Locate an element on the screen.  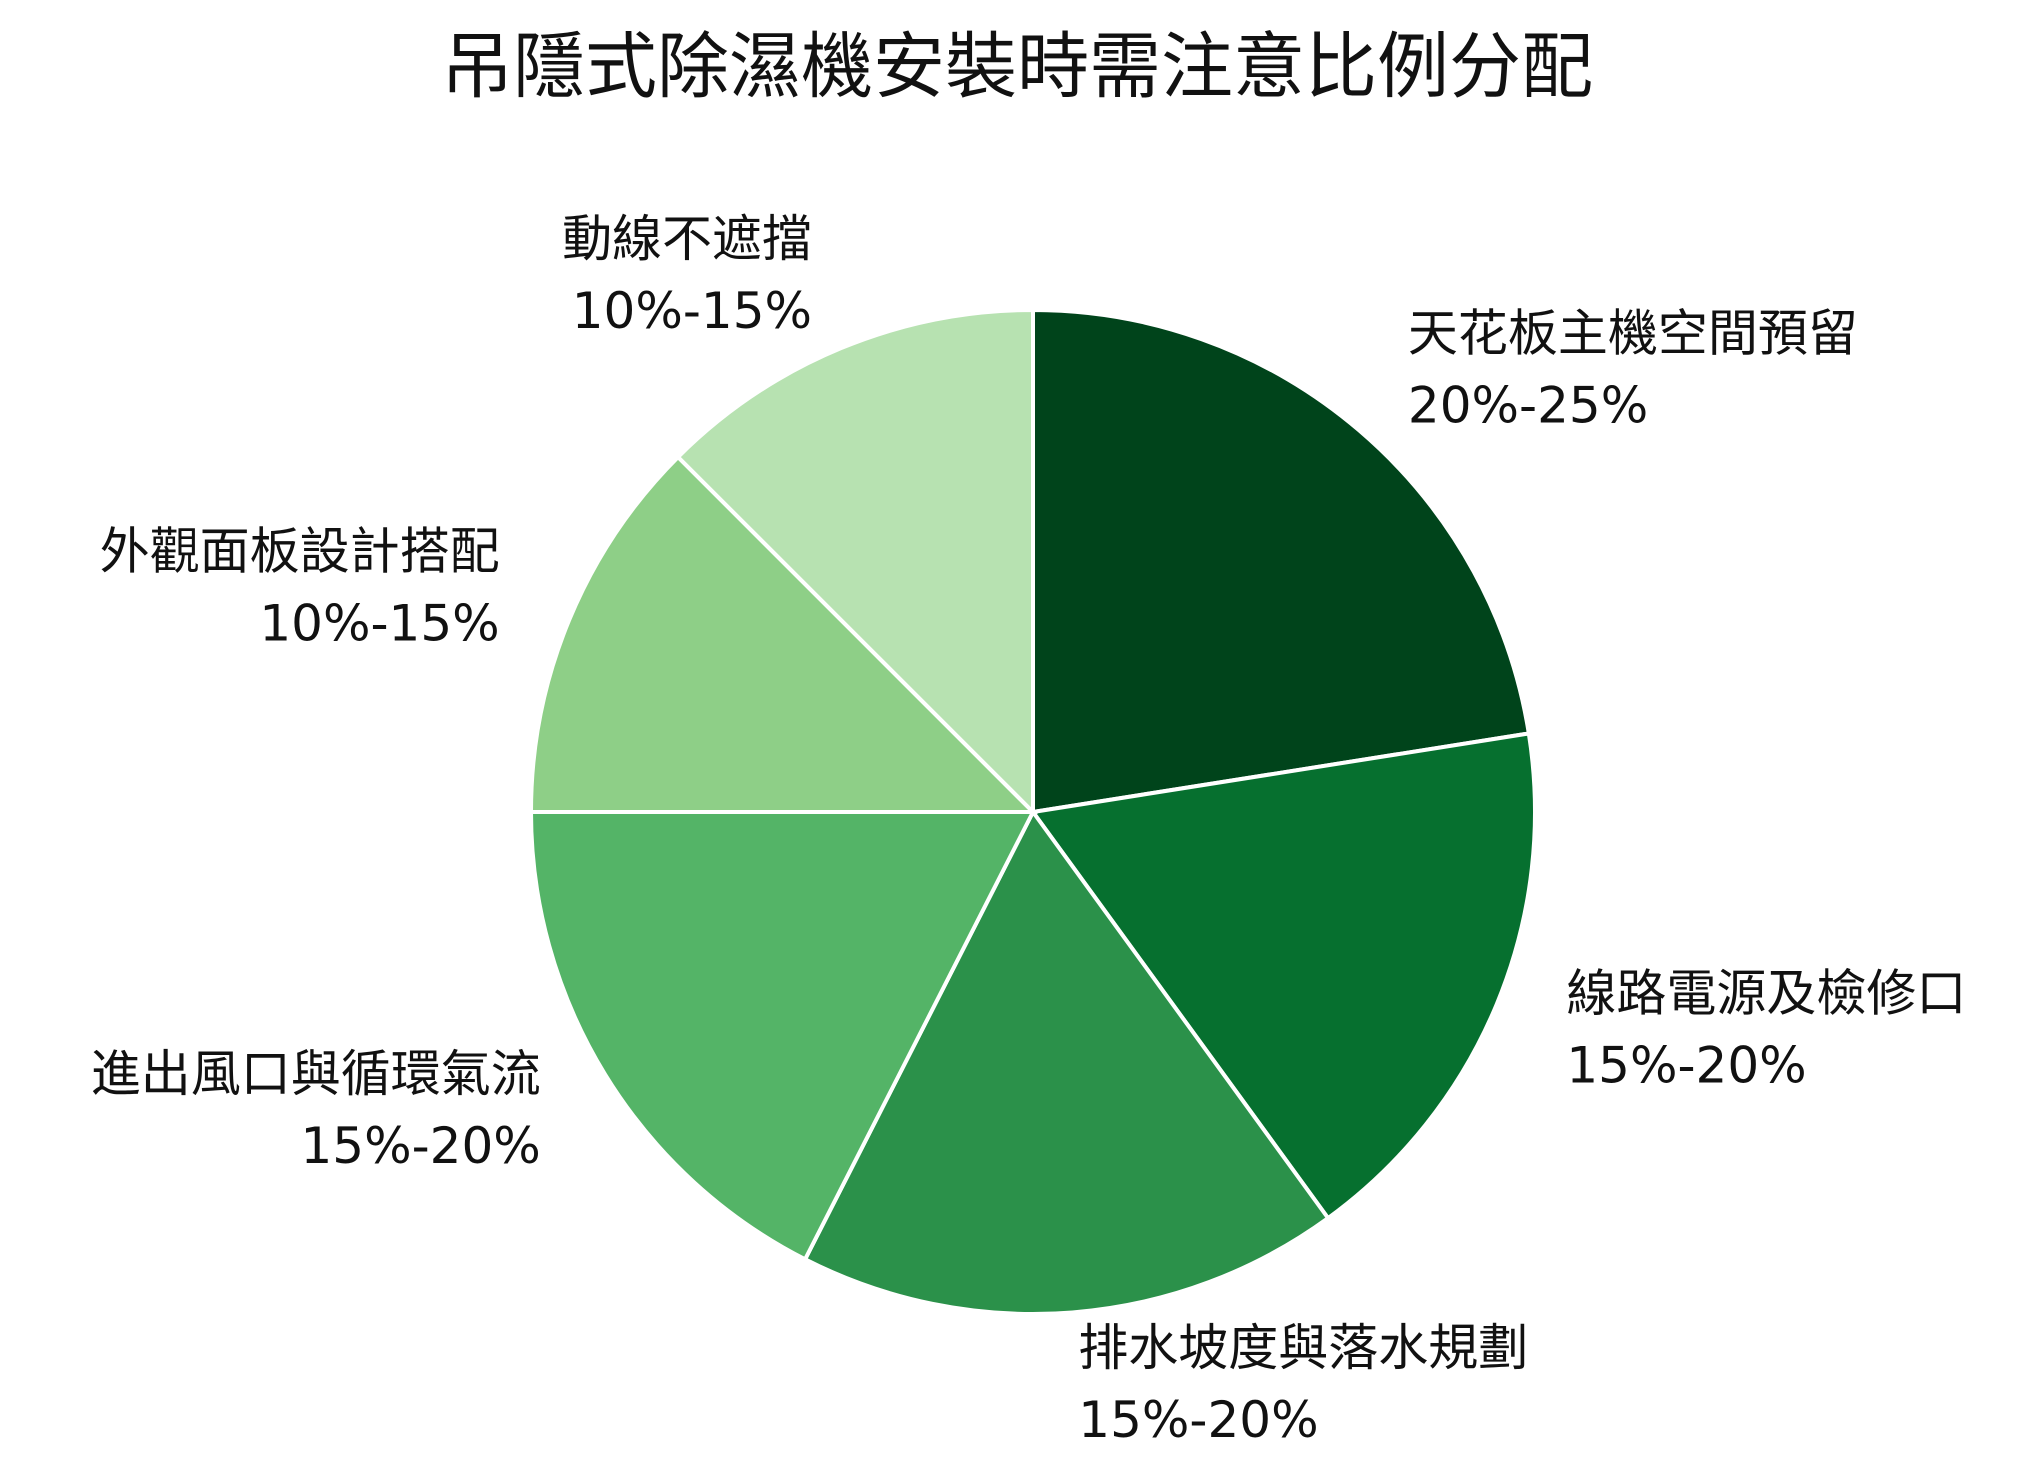
chart-title: 吊隱式除濕機安裝時需注意比例分配 is located at coordinates (1017, 67).